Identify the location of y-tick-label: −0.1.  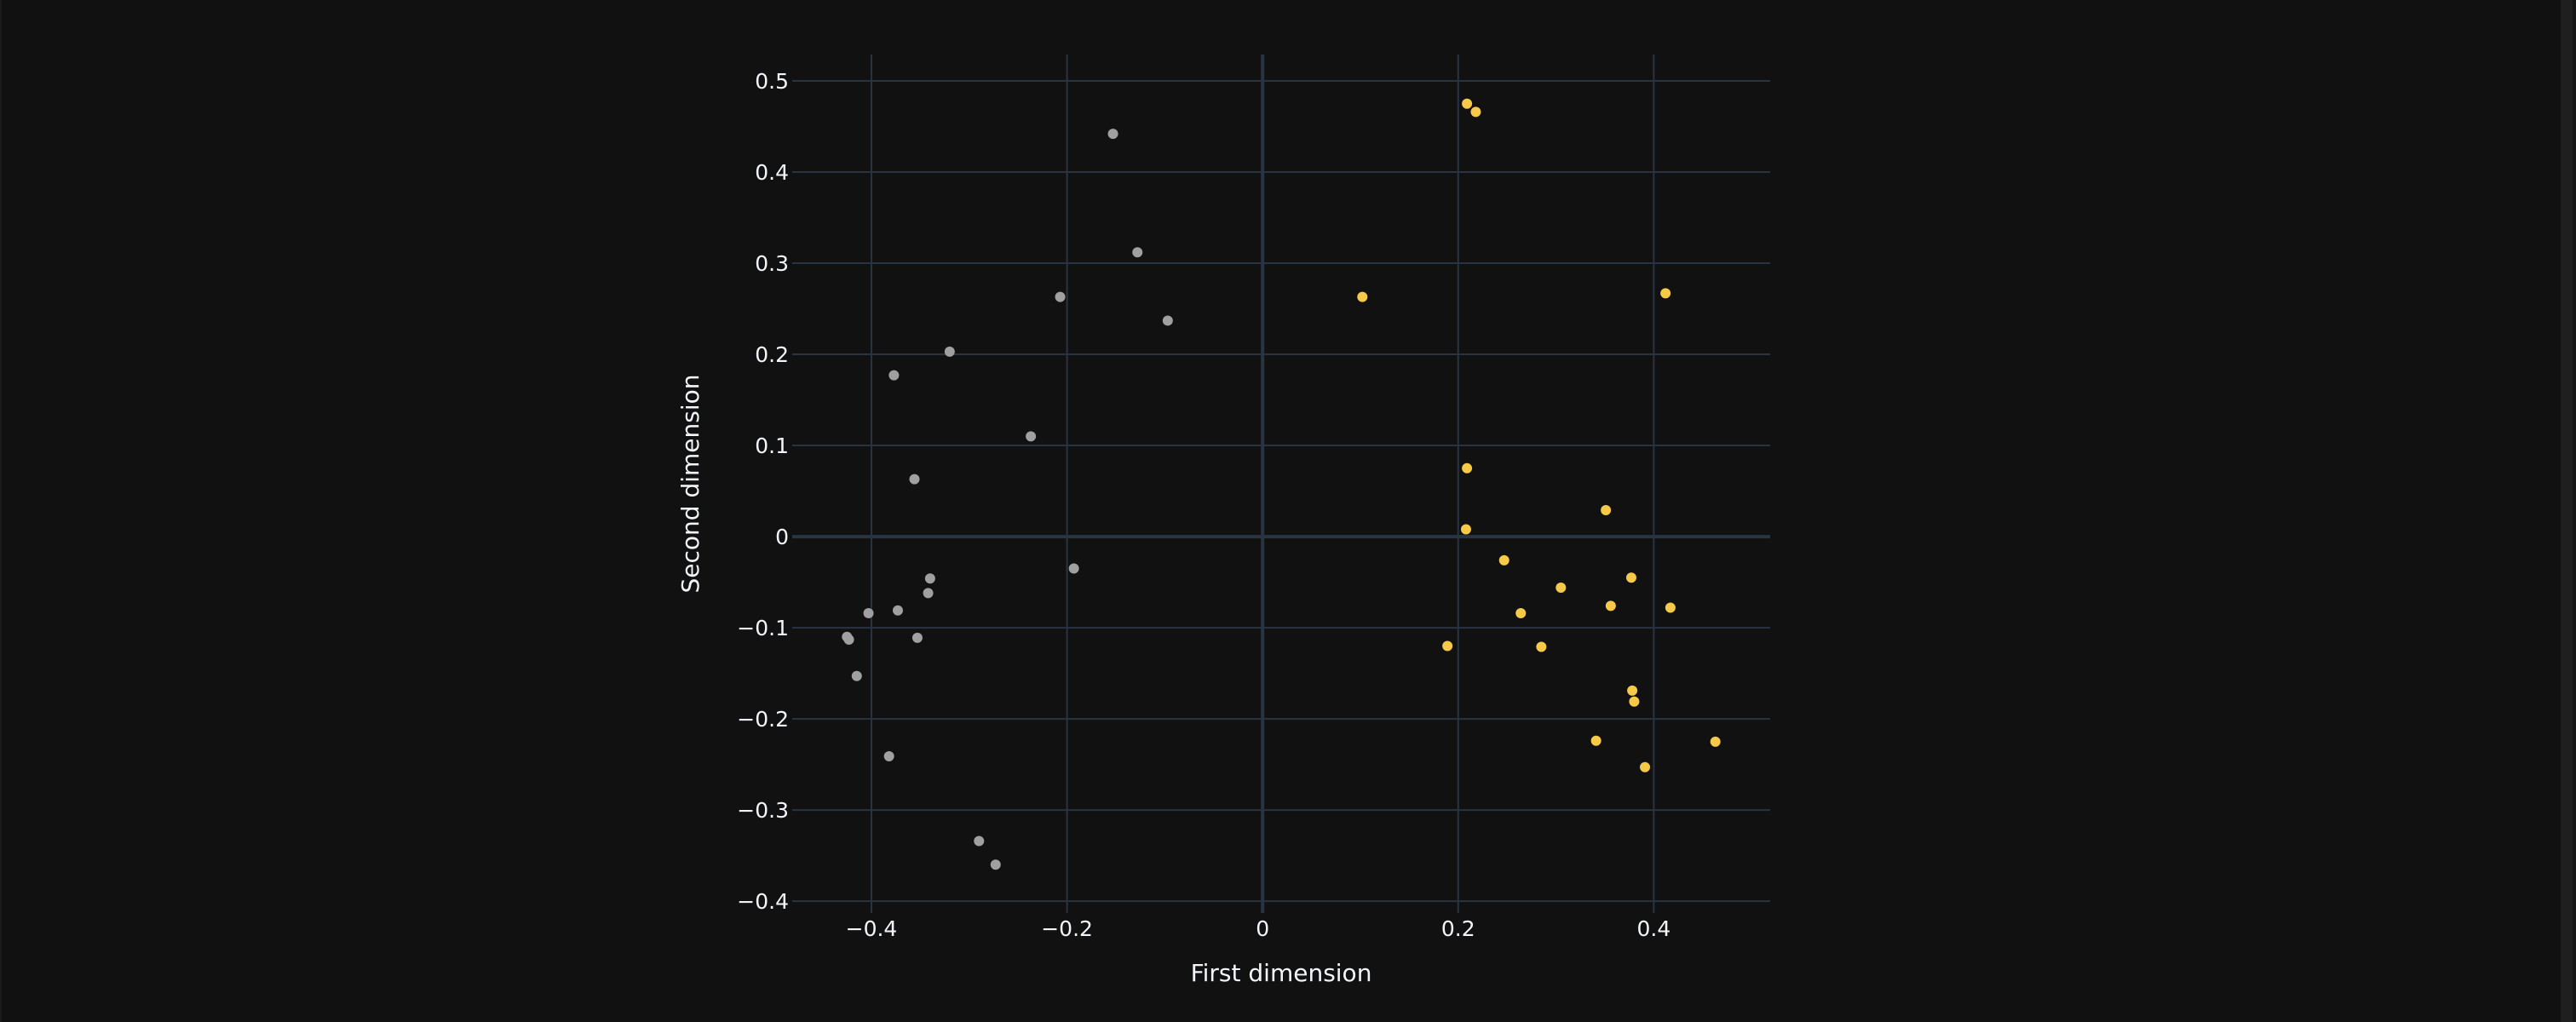
(763, 628).